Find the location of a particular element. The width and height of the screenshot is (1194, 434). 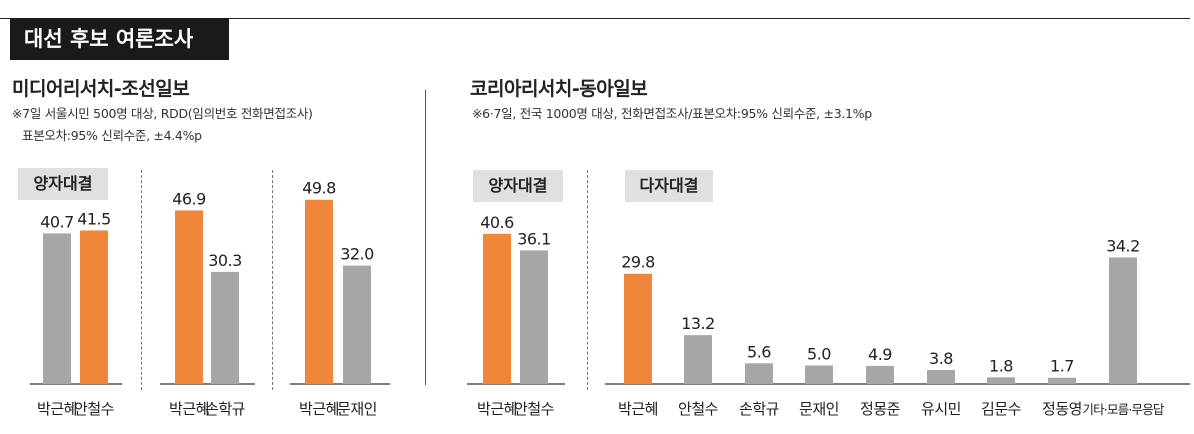

data-label: 32.0 is located at coordinates (357, 254).